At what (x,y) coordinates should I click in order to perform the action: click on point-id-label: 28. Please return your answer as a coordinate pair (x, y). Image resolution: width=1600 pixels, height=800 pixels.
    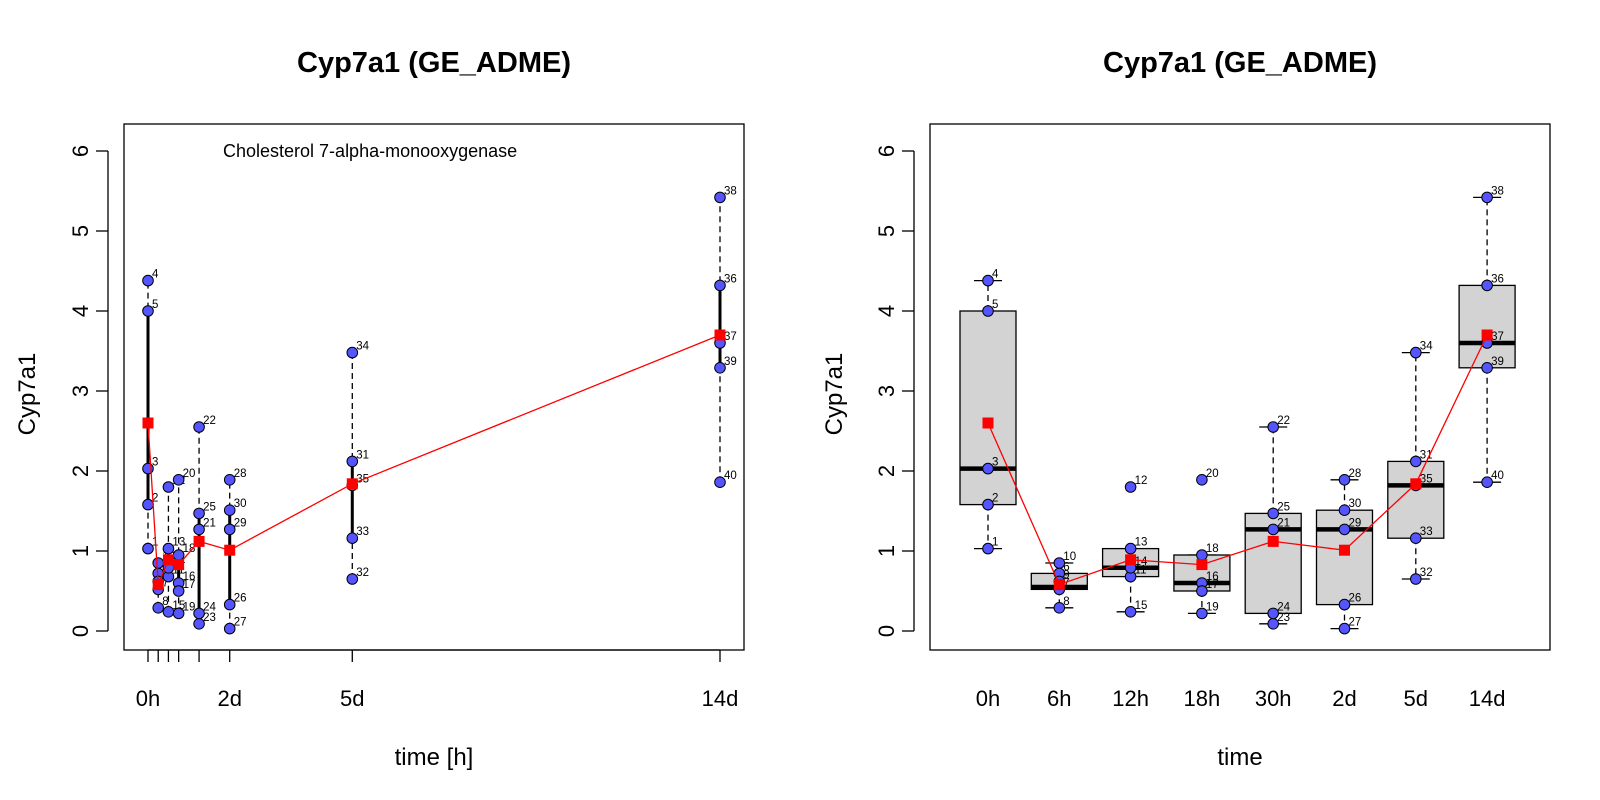
    Looking at the image, I should click on (240, 474).